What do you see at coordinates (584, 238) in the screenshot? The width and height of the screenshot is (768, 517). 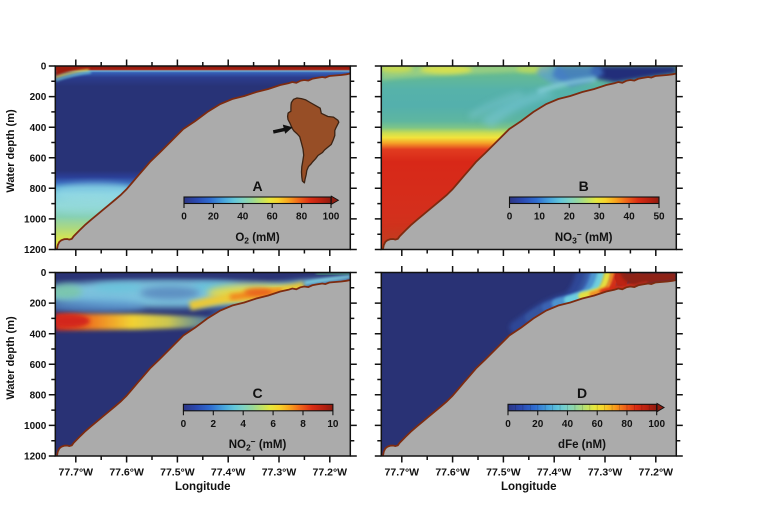 I see `svg-text: NO3− (mM)` at bounding box center [584, 238].